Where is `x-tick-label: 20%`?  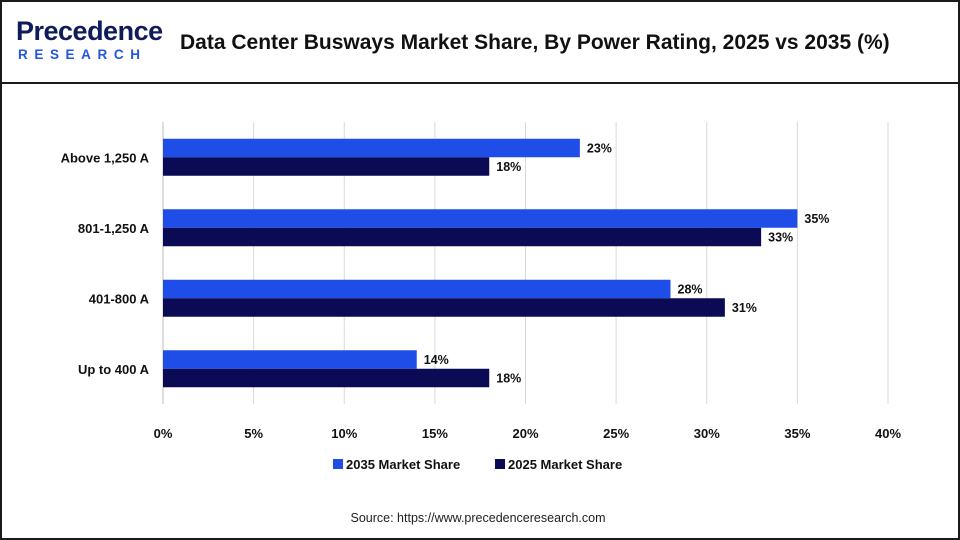 x-tick-label: 20% is located at coordinates (525, 433).